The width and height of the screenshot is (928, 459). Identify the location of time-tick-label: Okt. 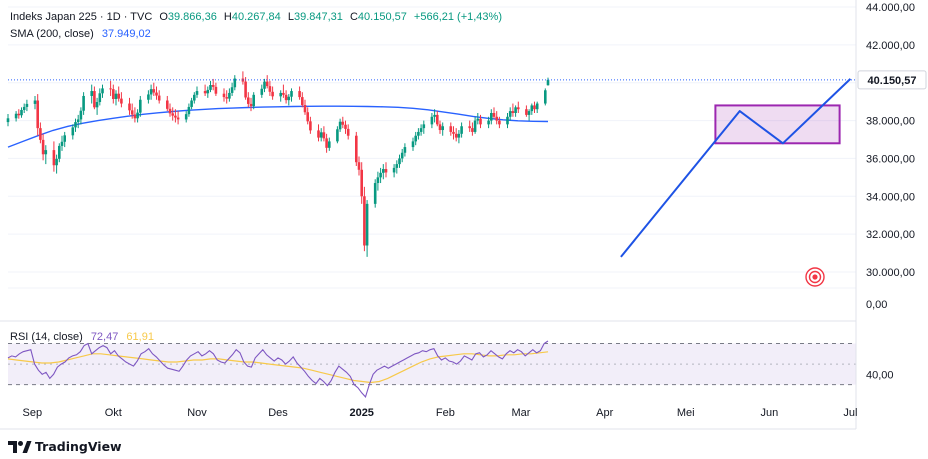
(113, 413).